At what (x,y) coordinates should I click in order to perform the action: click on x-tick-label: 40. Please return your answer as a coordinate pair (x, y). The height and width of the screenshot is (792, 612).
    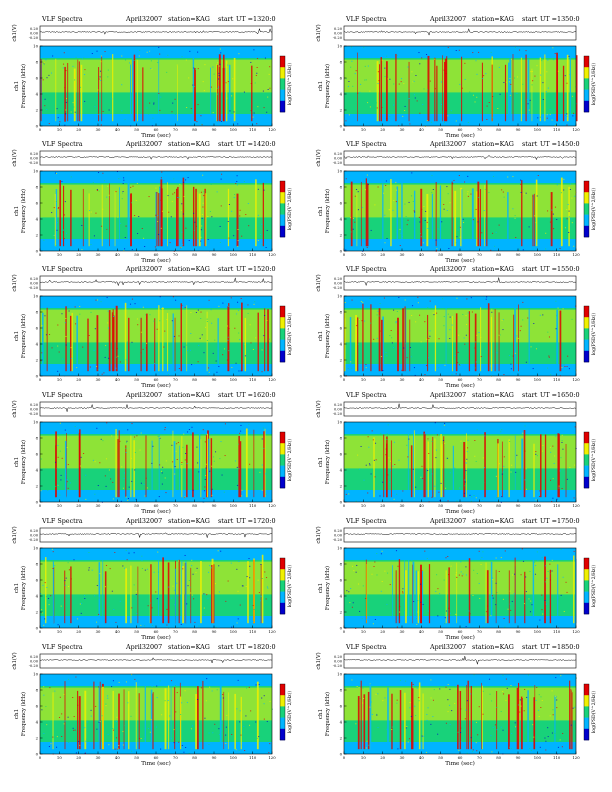
    Looking at the image, I should click on (117, 757).